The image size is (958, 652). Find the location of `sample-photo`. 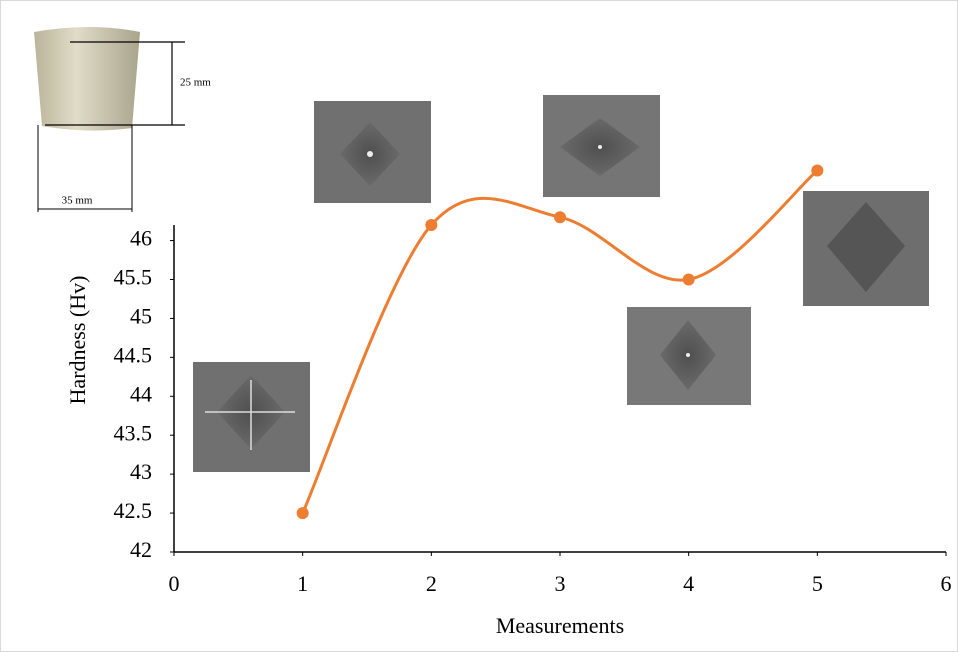

sample-photo is located at coordinates (109, 119).